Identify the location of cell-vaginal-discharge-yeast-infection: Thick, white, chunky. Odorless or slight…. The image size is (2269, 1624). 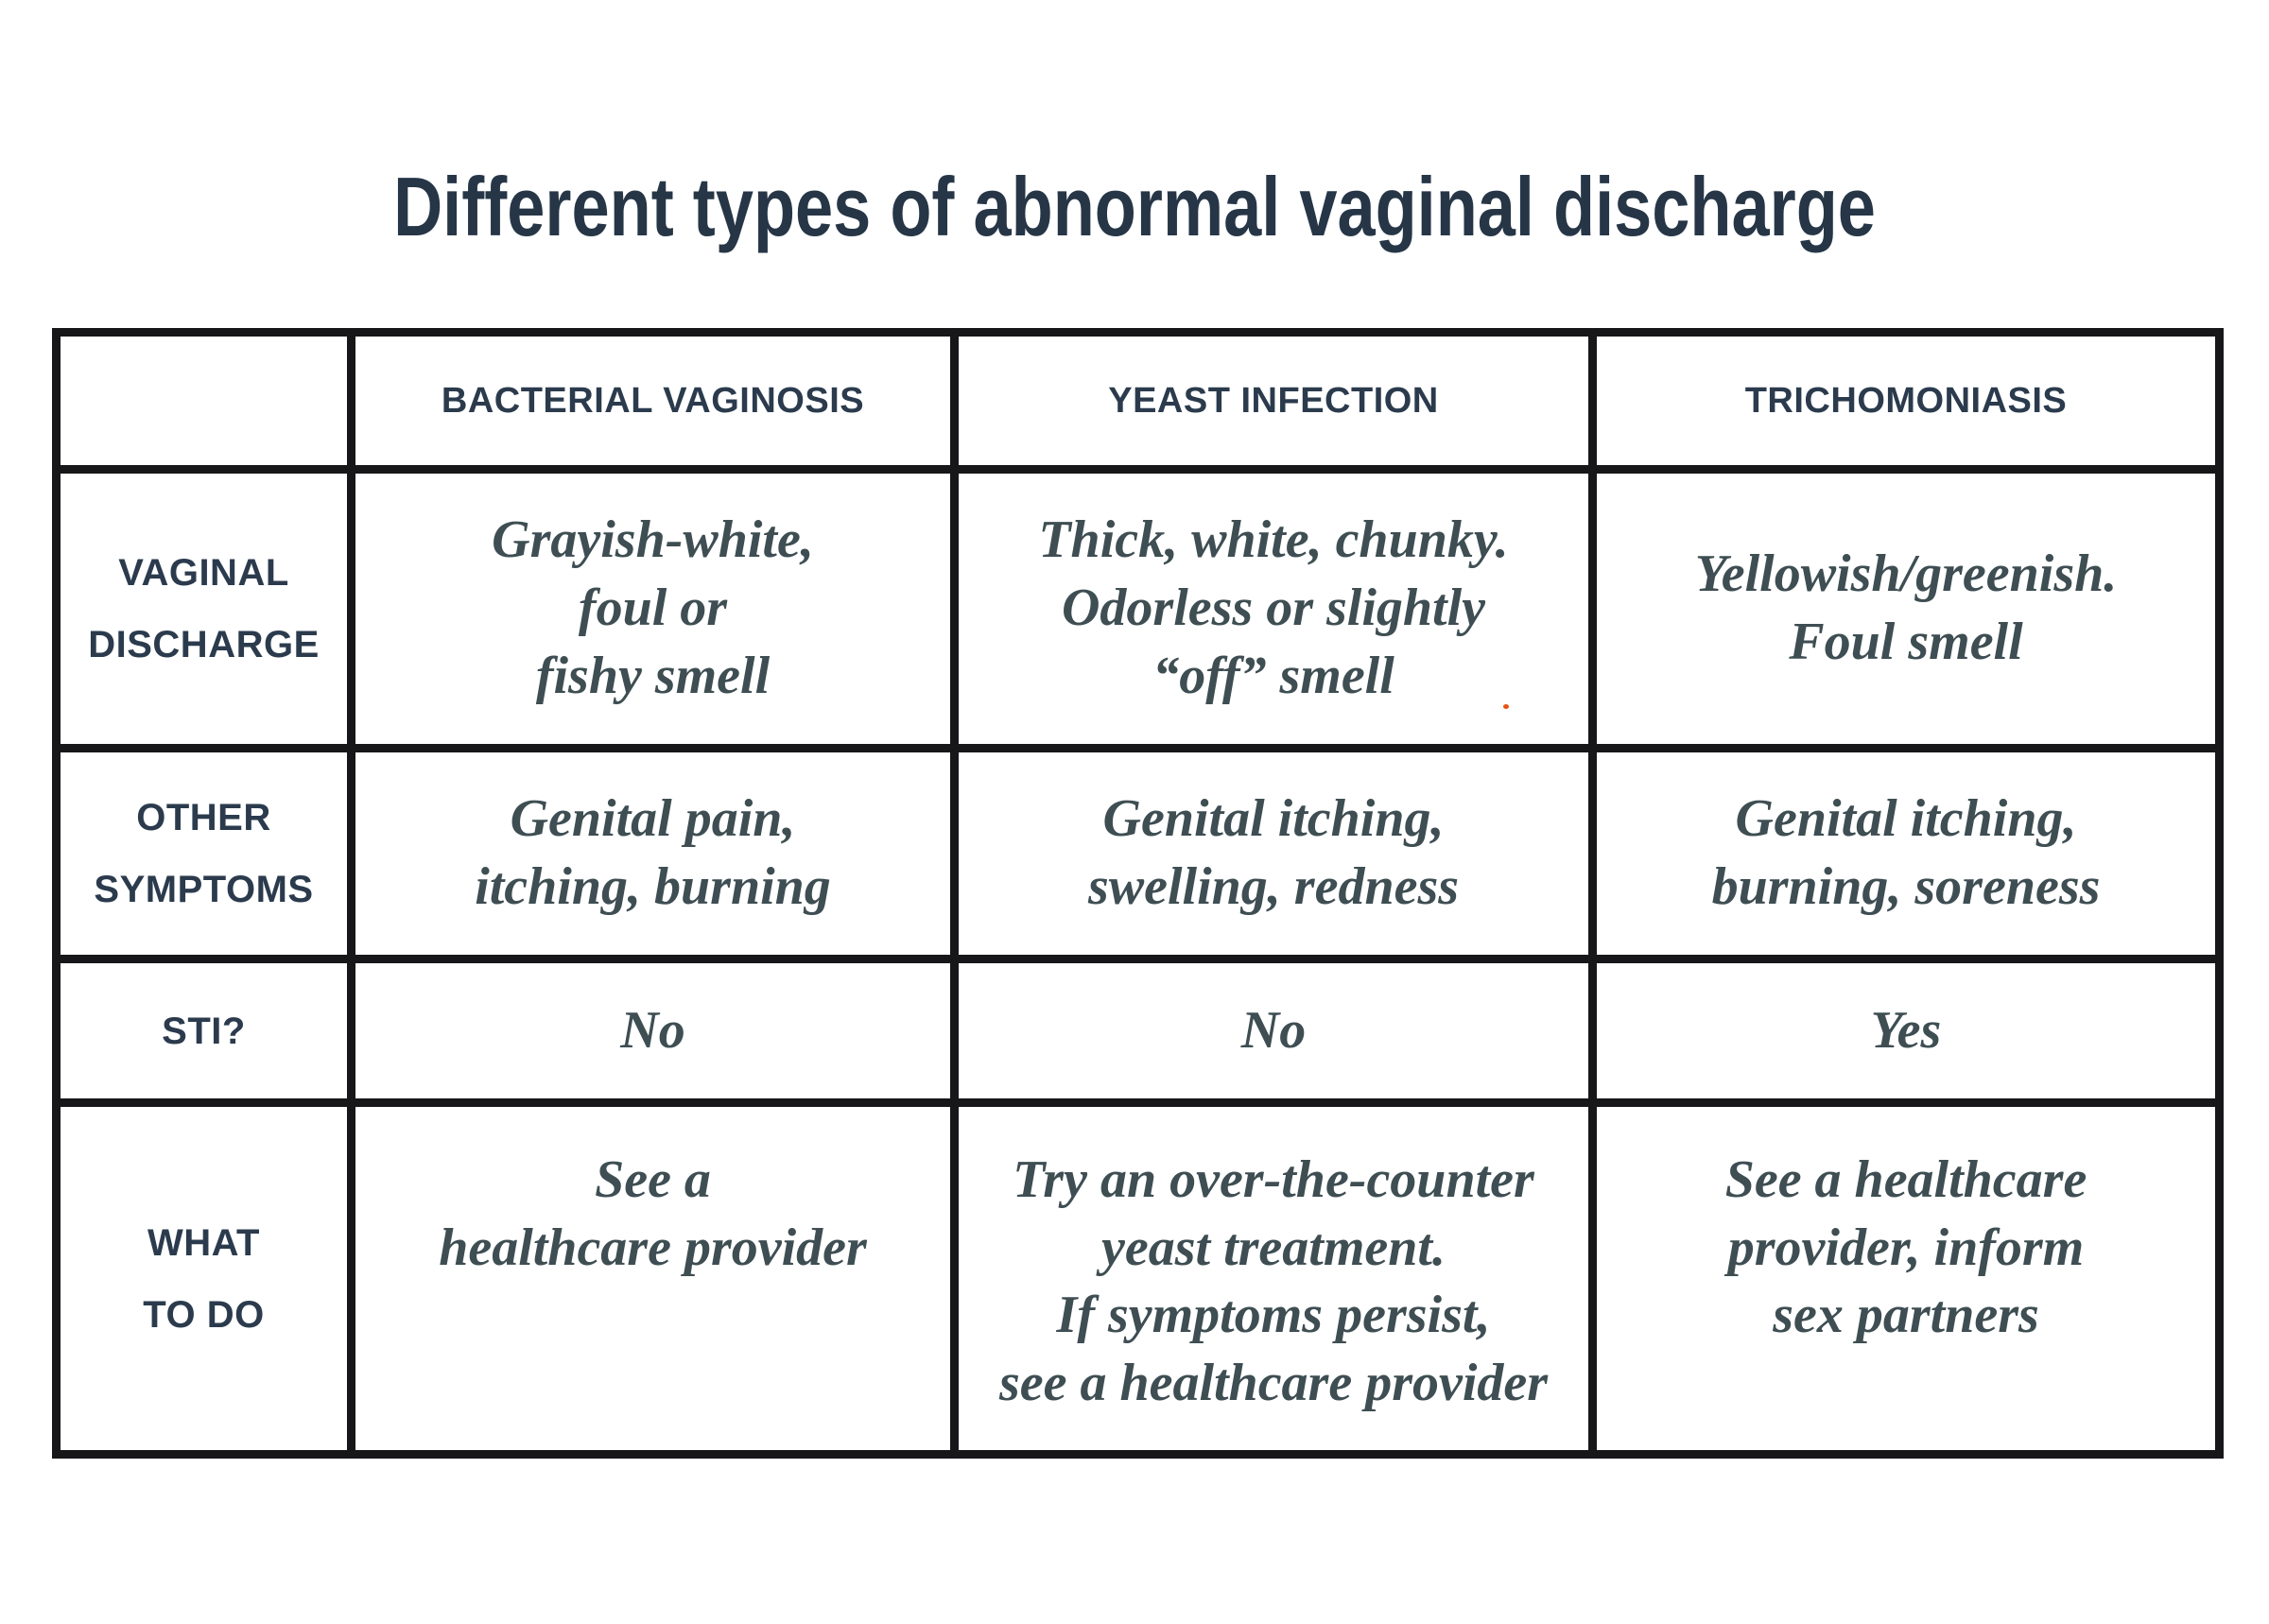
(1274, 608).